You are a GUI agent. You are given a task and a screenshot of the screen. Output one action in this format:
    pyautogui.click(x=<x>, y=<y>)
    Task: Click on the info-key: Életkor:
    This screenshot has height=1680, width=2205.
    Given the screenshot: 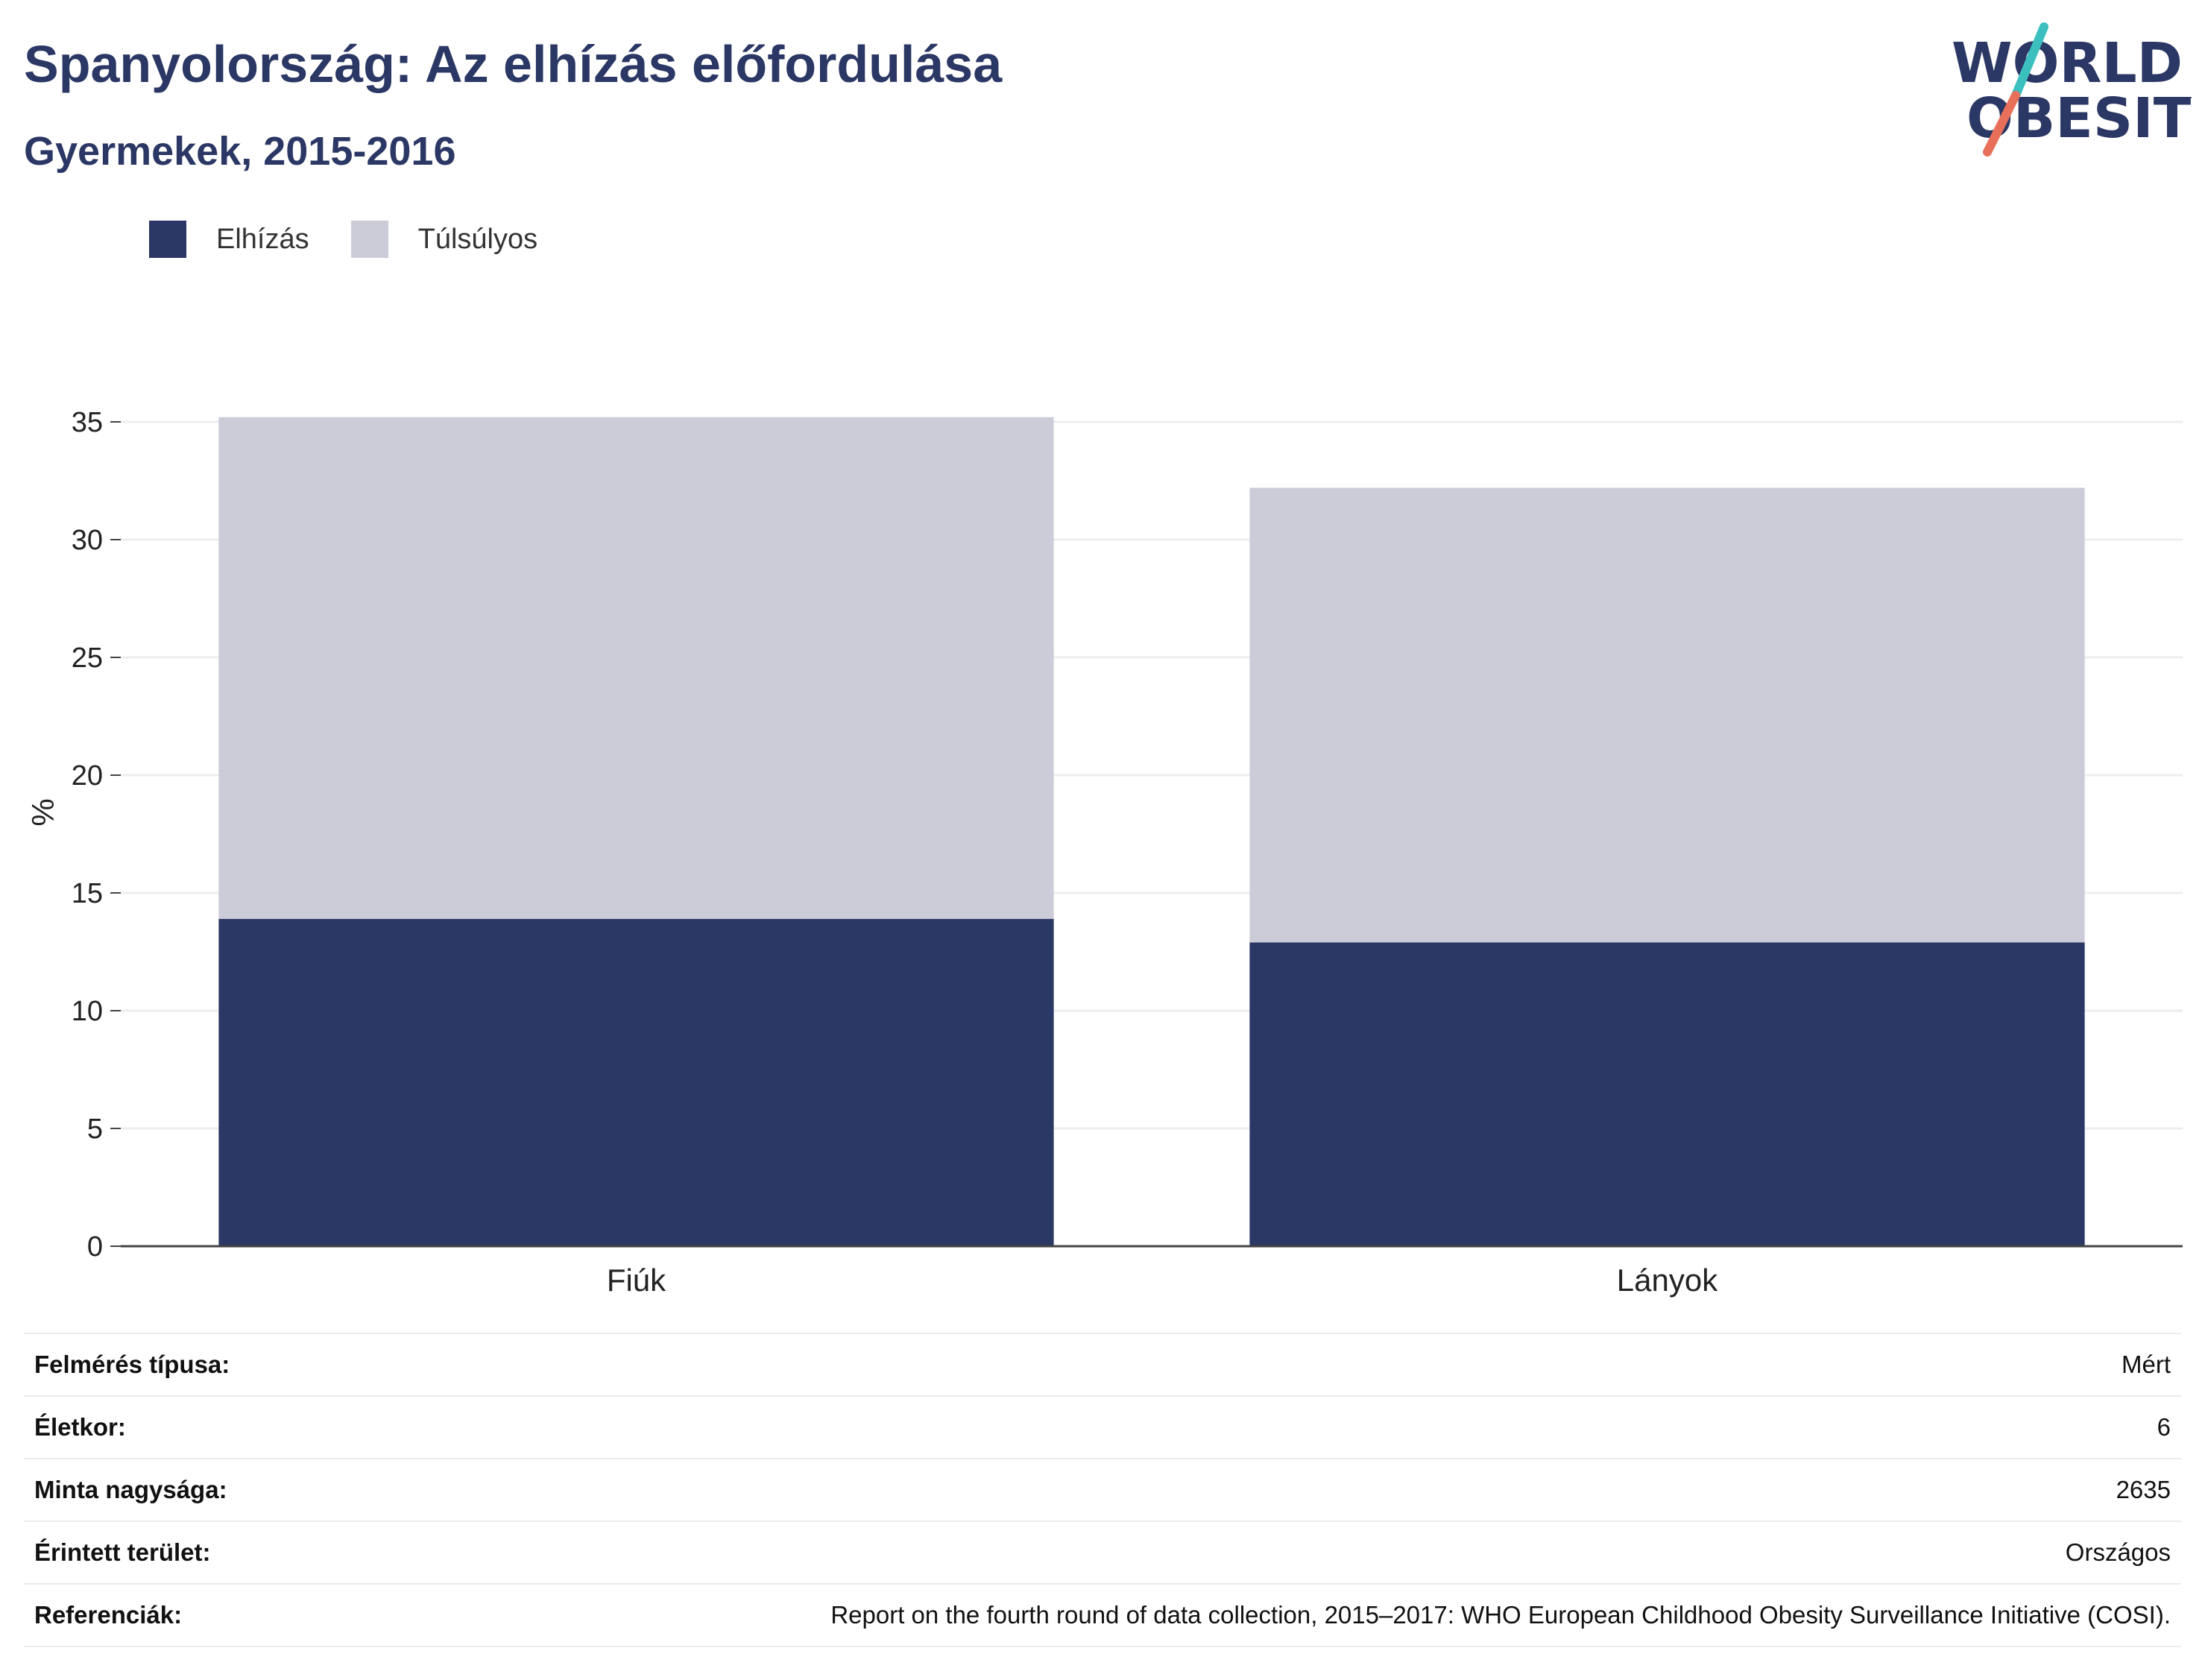 What is the action you would take?
    pyautogui.click(x=172, y=1427)
    